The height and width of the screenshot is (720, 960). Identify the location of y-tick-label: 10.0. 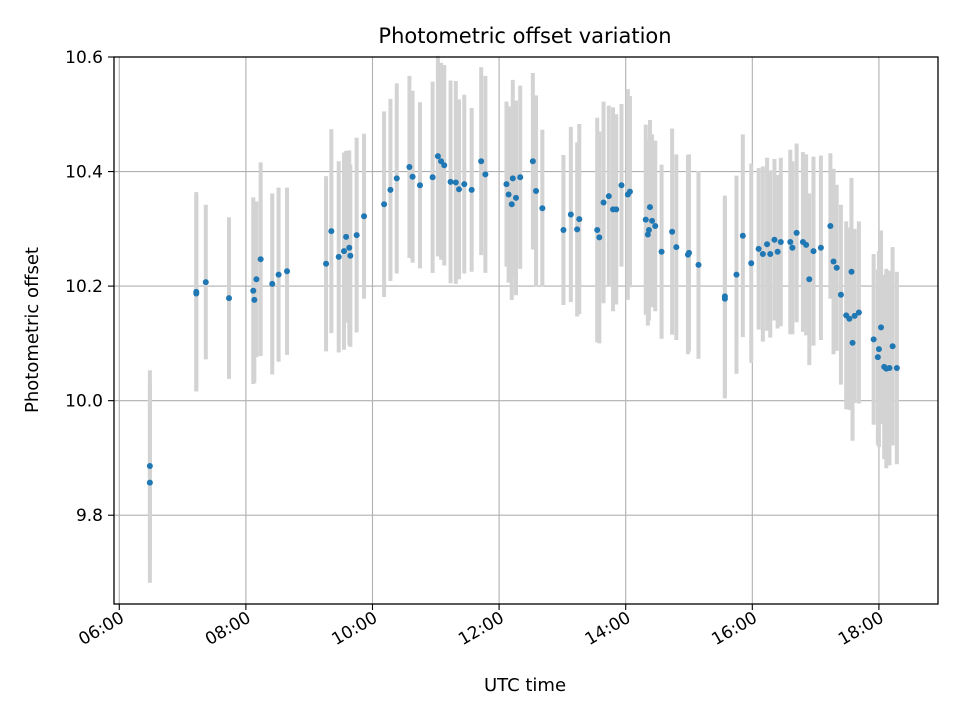
(84, 402).